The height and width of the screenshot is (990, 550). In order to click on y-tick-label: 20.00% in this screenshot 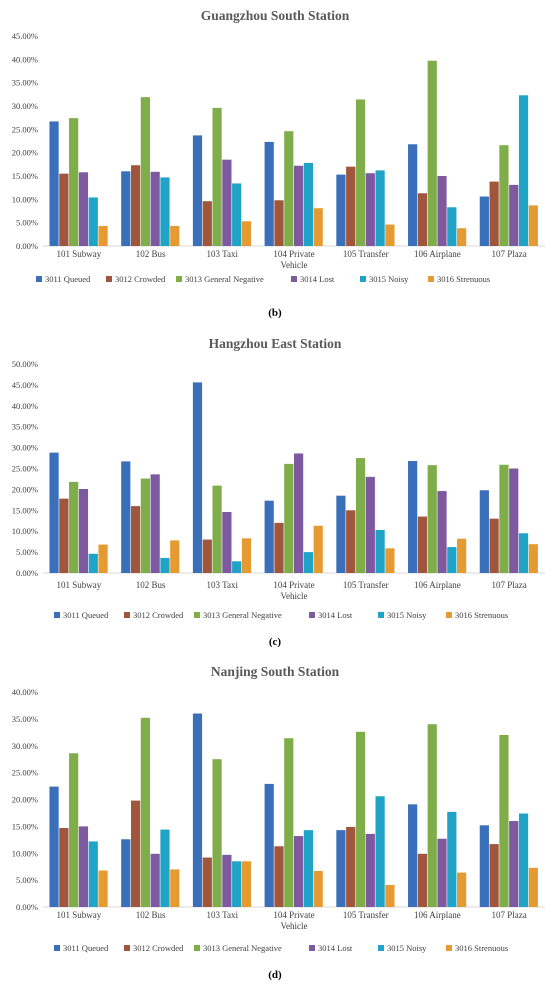, I will do `click(25, 800)`.